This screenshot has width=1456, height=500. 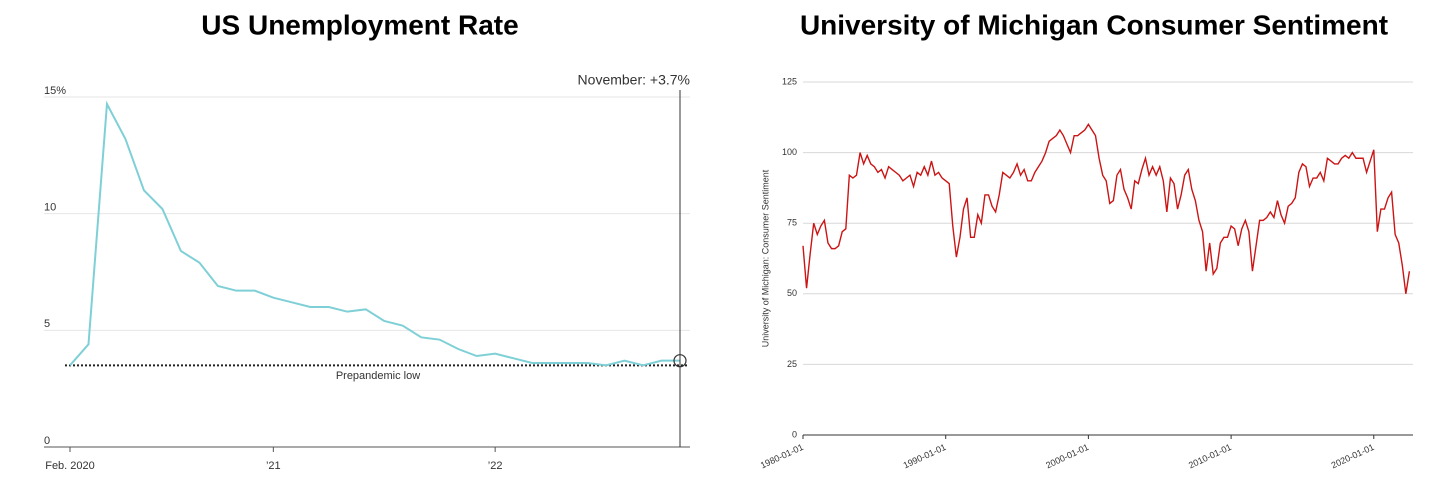 What do you see at coordinates (792, 223) in the screenshot?
I see `y-tick-label: 75` at bounding box center [792, 223].